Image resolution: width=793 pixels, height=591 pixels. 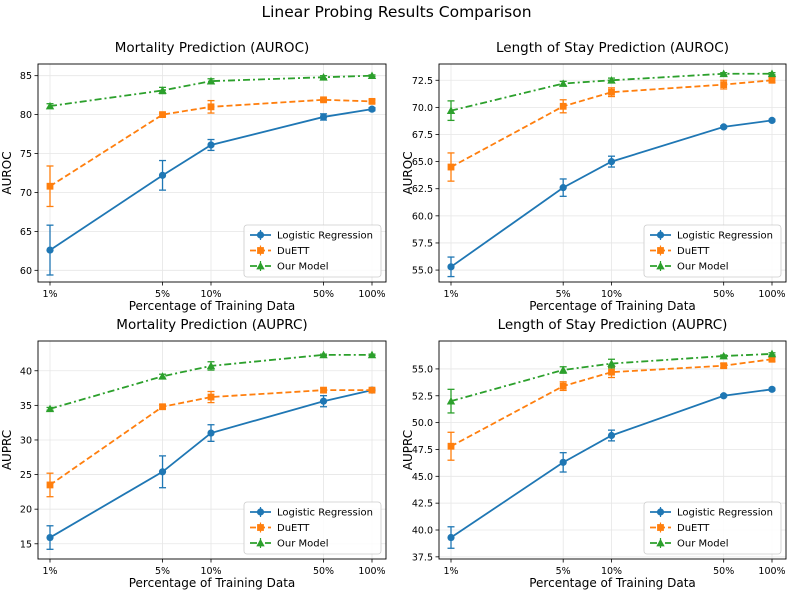 What do you see at coordinates (26, 371) in the screenshot?
I see `y-tick-label: 40` at bounding box center [26, 371].